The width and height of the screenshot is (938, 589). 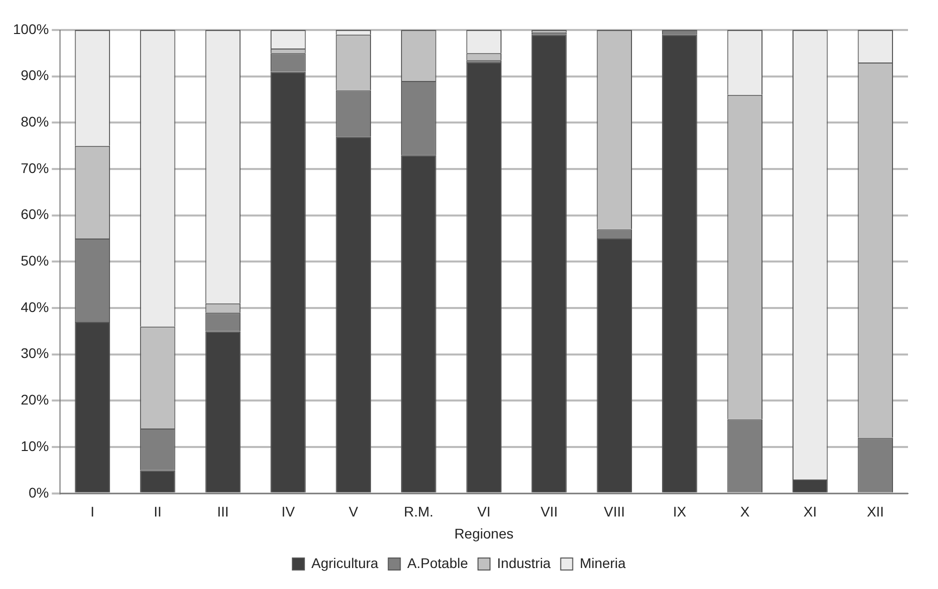 I want to click on legend-label: Mineria, so click(x=603, y=562).